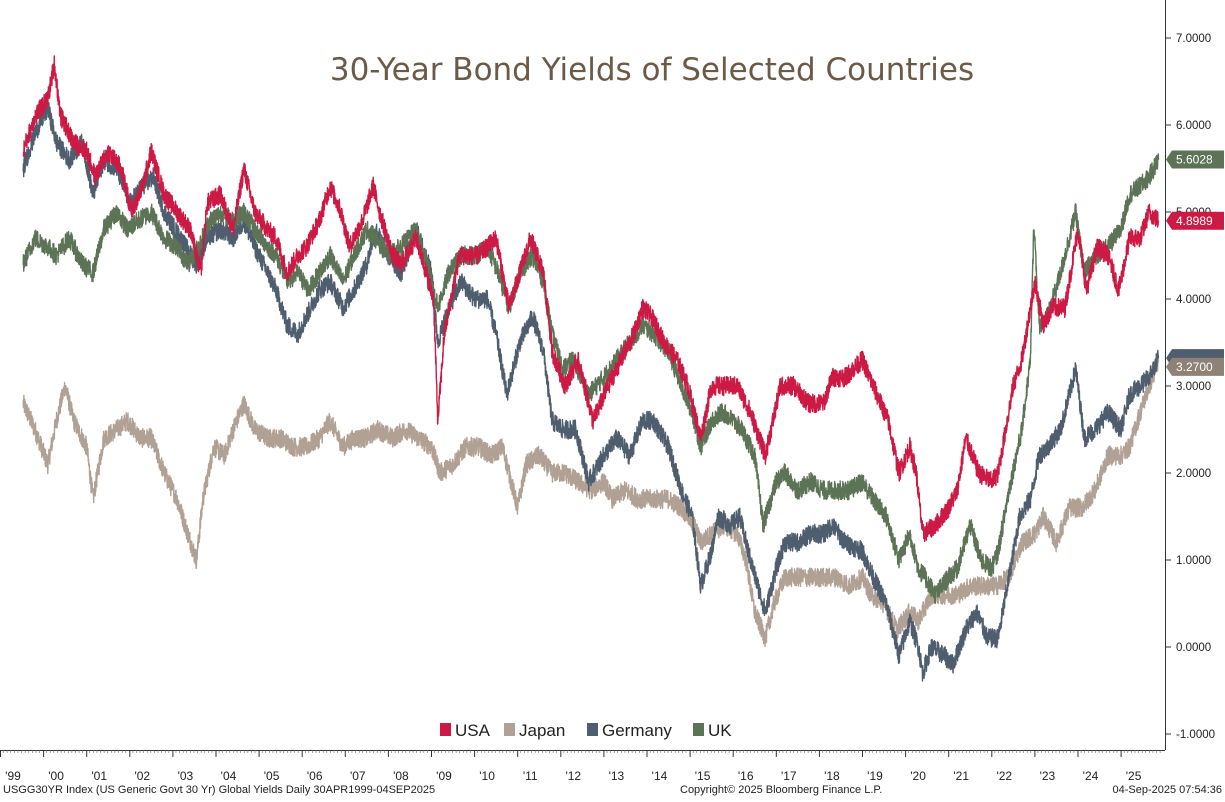  I want to click on x-tick-label: '19, so click(875, 776).